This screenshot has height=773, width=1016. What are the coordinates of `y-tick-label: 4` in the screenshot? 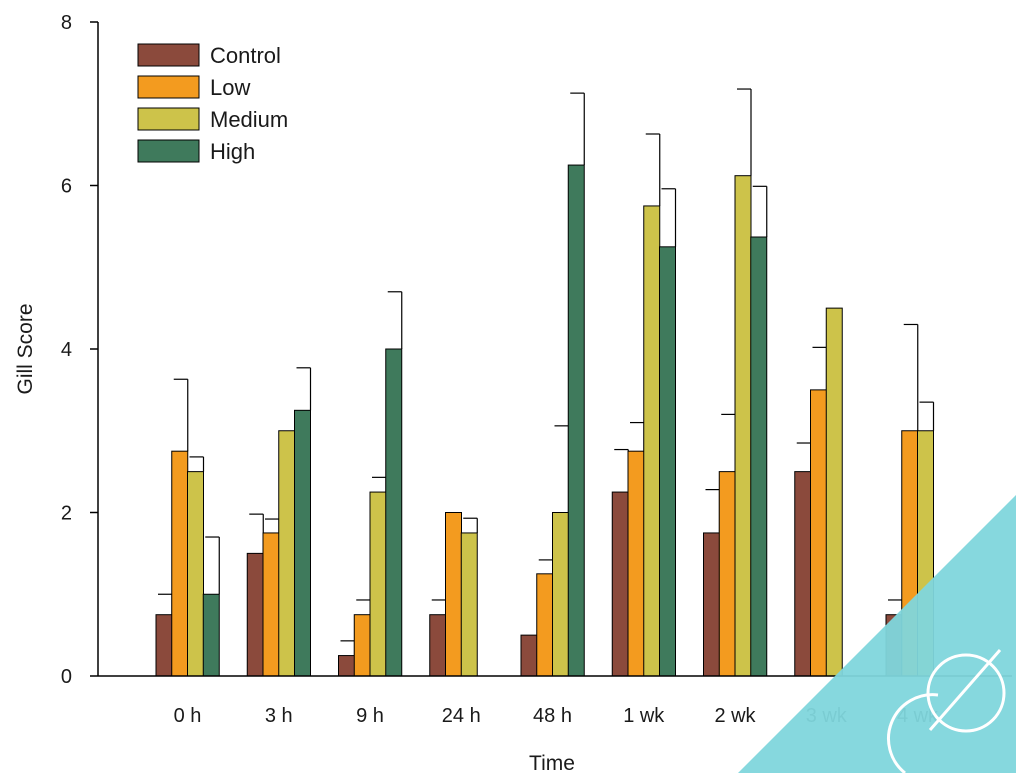 It's located at (66, 350).